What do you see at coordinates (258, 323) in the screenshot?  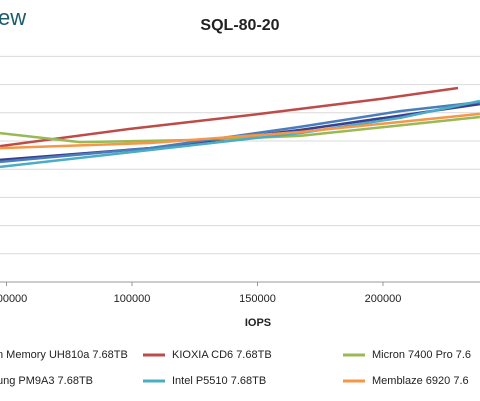 I see `x-axis-label: IOPS` at bounding box center [258, 323].